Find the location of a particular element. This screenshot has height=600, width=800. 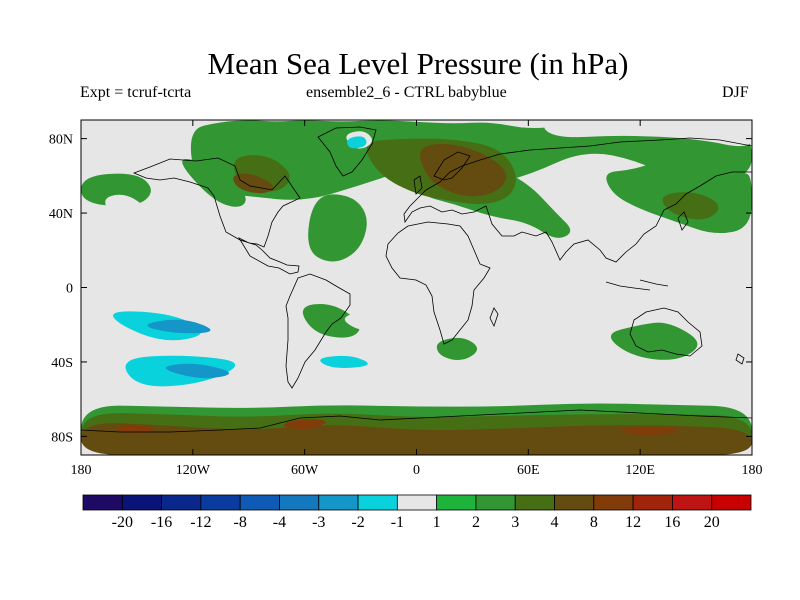

colorbar-label-14: 16 is located at coordinates (672, 522).